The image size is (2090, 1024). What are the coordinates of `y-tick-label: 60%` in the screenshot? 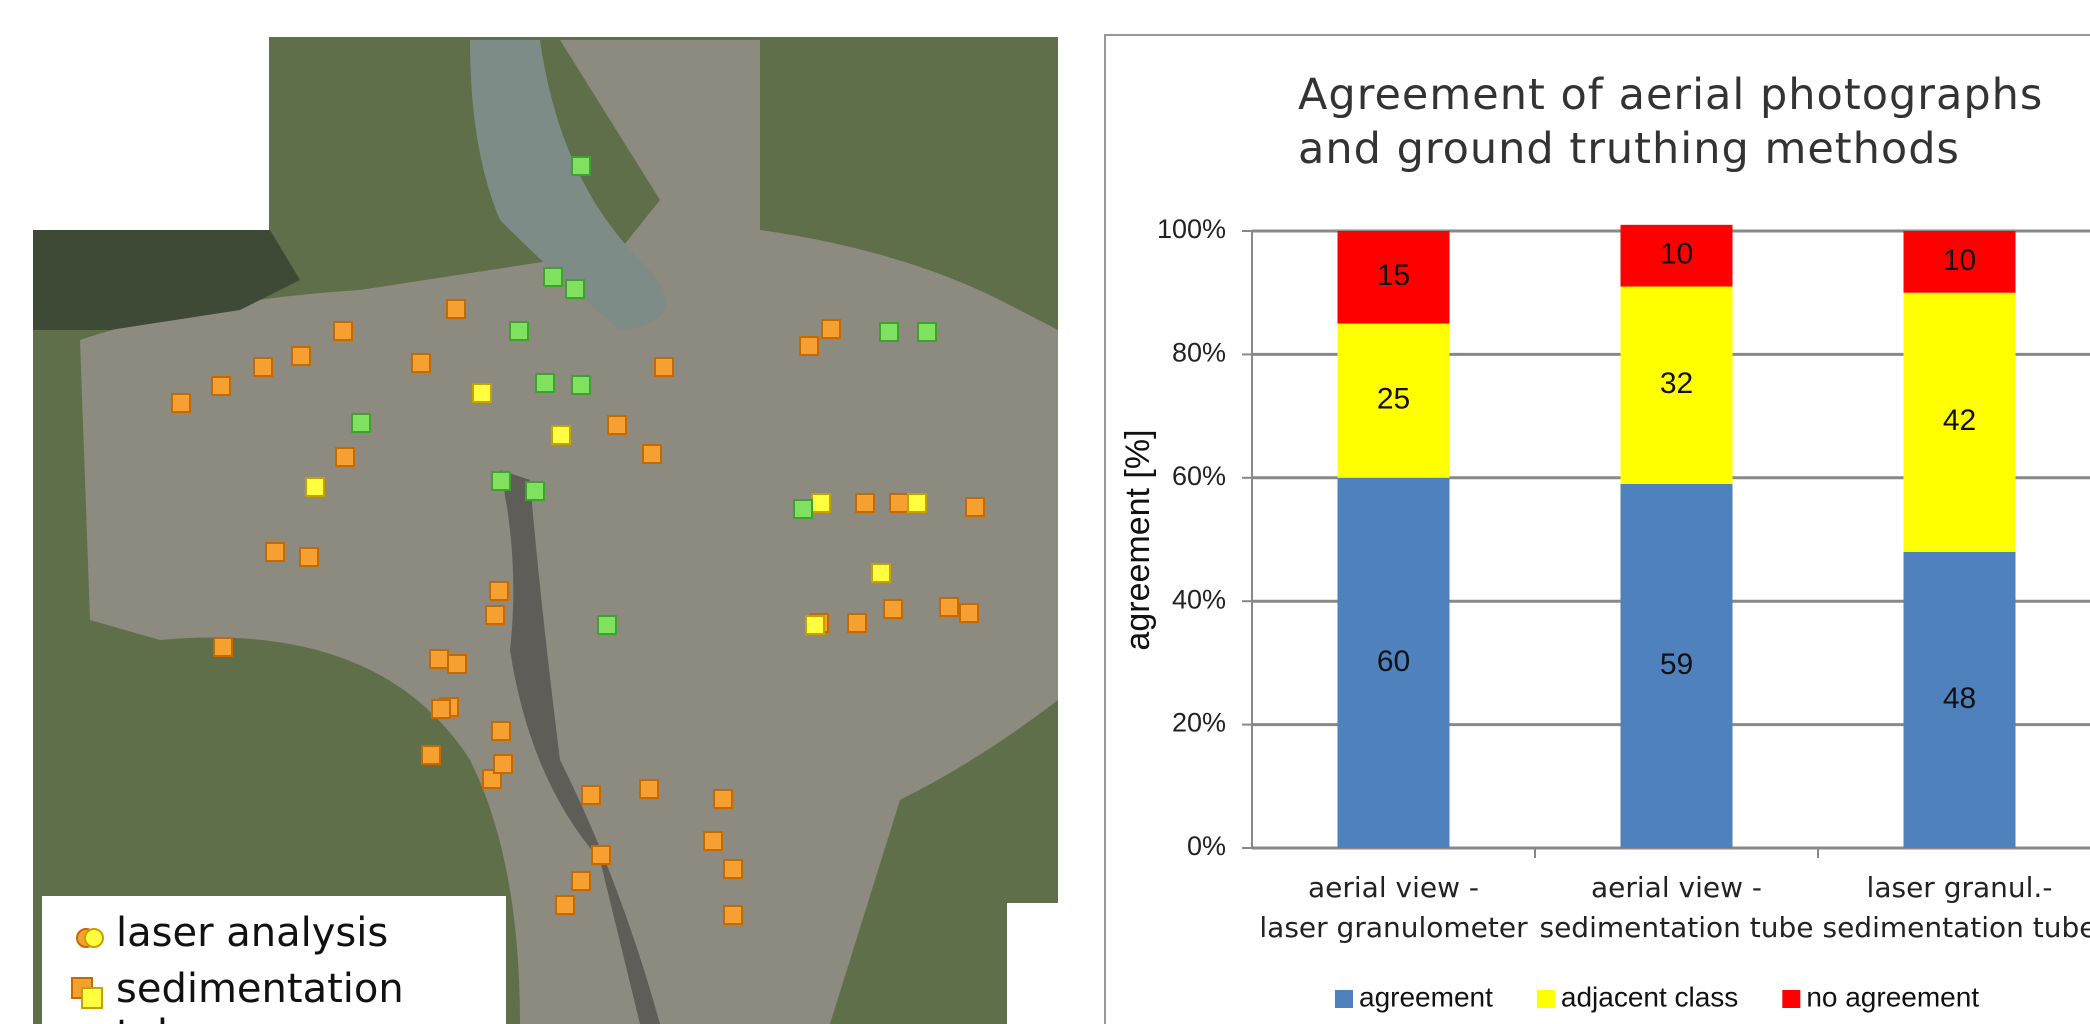 It's located at (1199, 476).